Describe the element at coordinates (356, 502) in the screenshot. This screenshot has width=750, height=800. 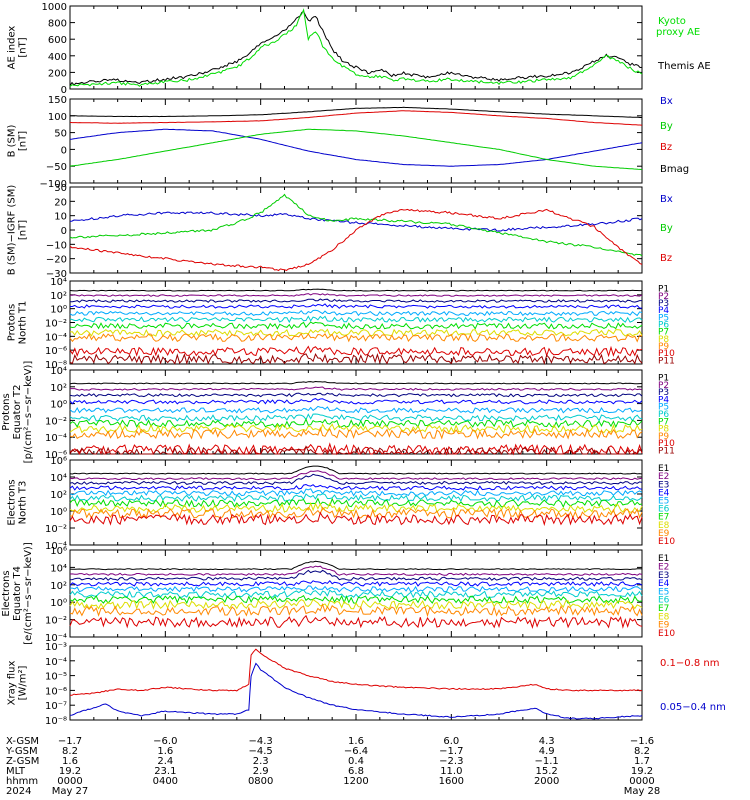
I see `channel-line-e7` at that location.